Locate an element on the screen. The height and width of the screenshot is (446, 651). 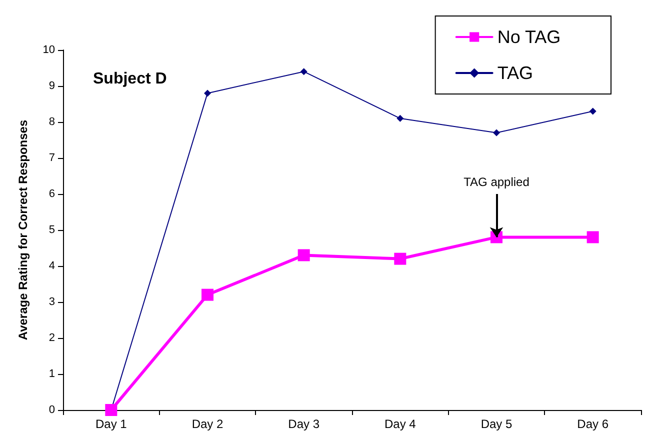
y-tick-label: 3 is located at coordinates (51, 302).